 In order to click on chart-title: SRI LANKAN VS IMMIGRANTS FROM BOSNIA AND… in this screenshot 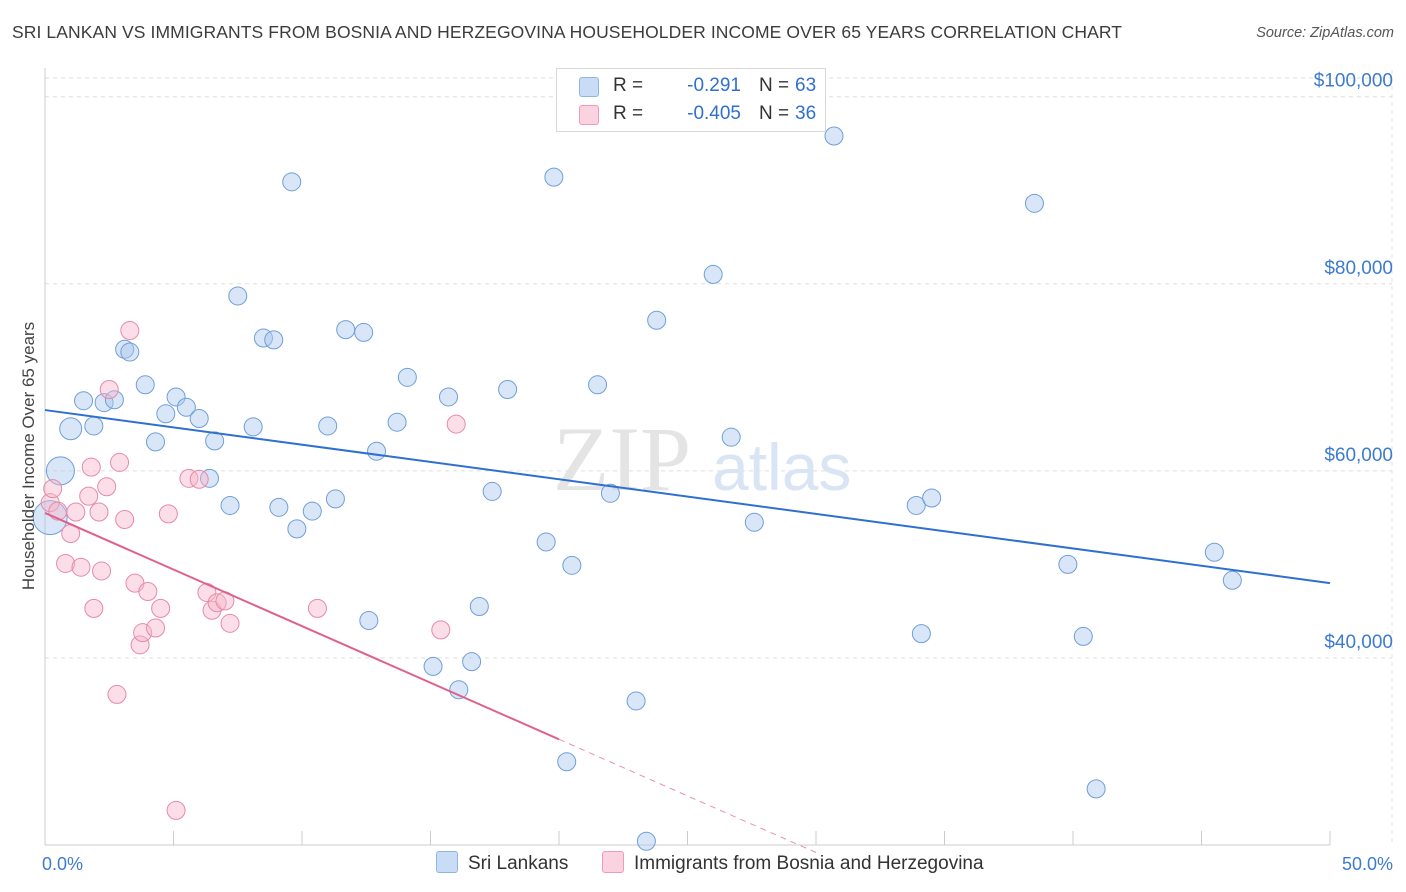, I will do `click(567, 32)`.